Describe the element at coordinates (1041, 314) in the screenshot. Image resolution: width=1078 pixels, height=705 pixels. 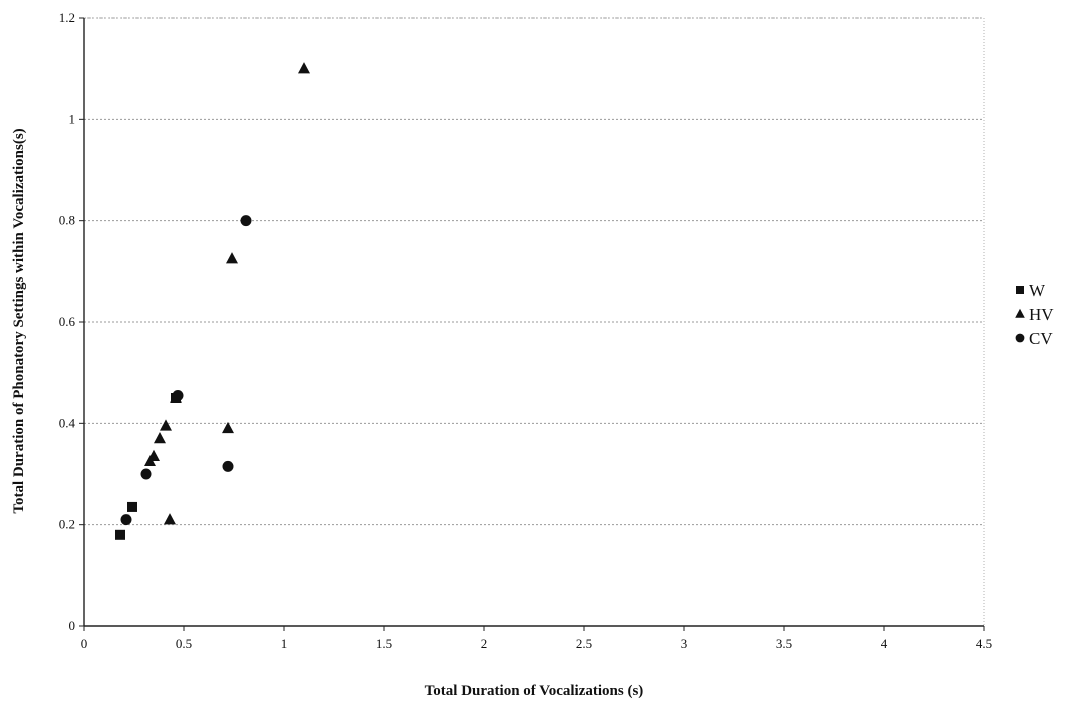
I see `legend-label-hv: HV` at that location.